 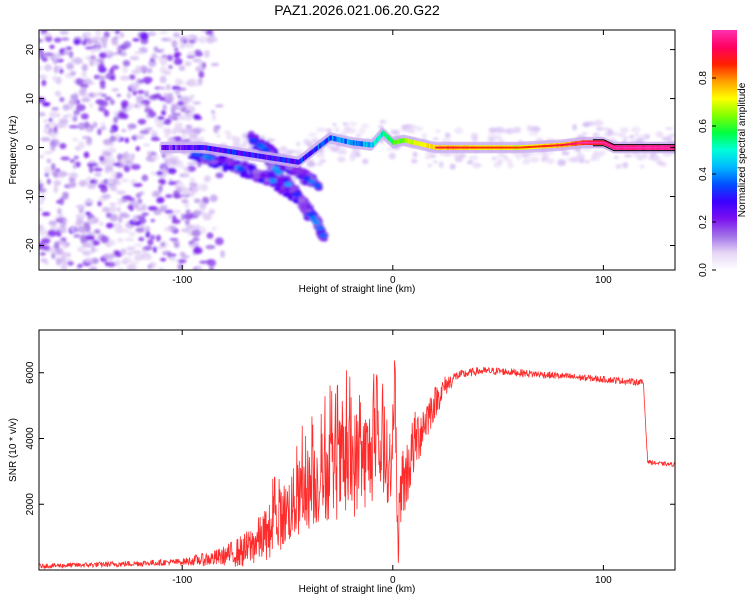 What do you see at coordinates (707, 174) in the screenshot?
I see `colorbar-ticks: 0.0 0.2 0.4 0.6 0.8` at bounding box center [707, 174].